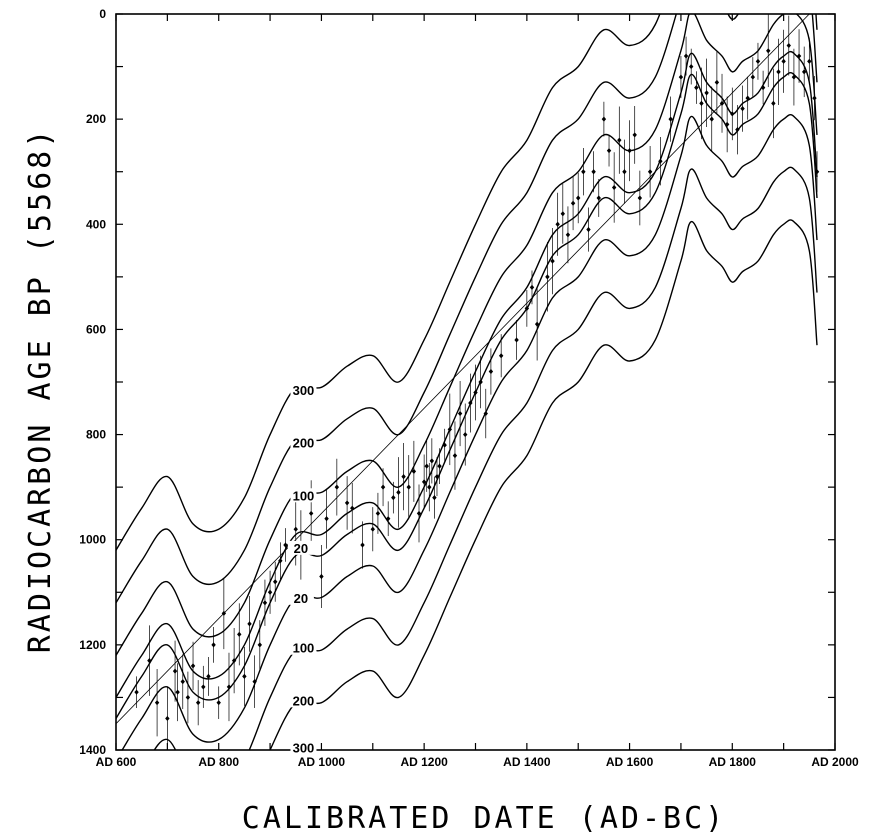  What do you see at coordinates (96, 435) in the screenshot?
I see `y-tick-label: 800` at bounding box center [96, 435].